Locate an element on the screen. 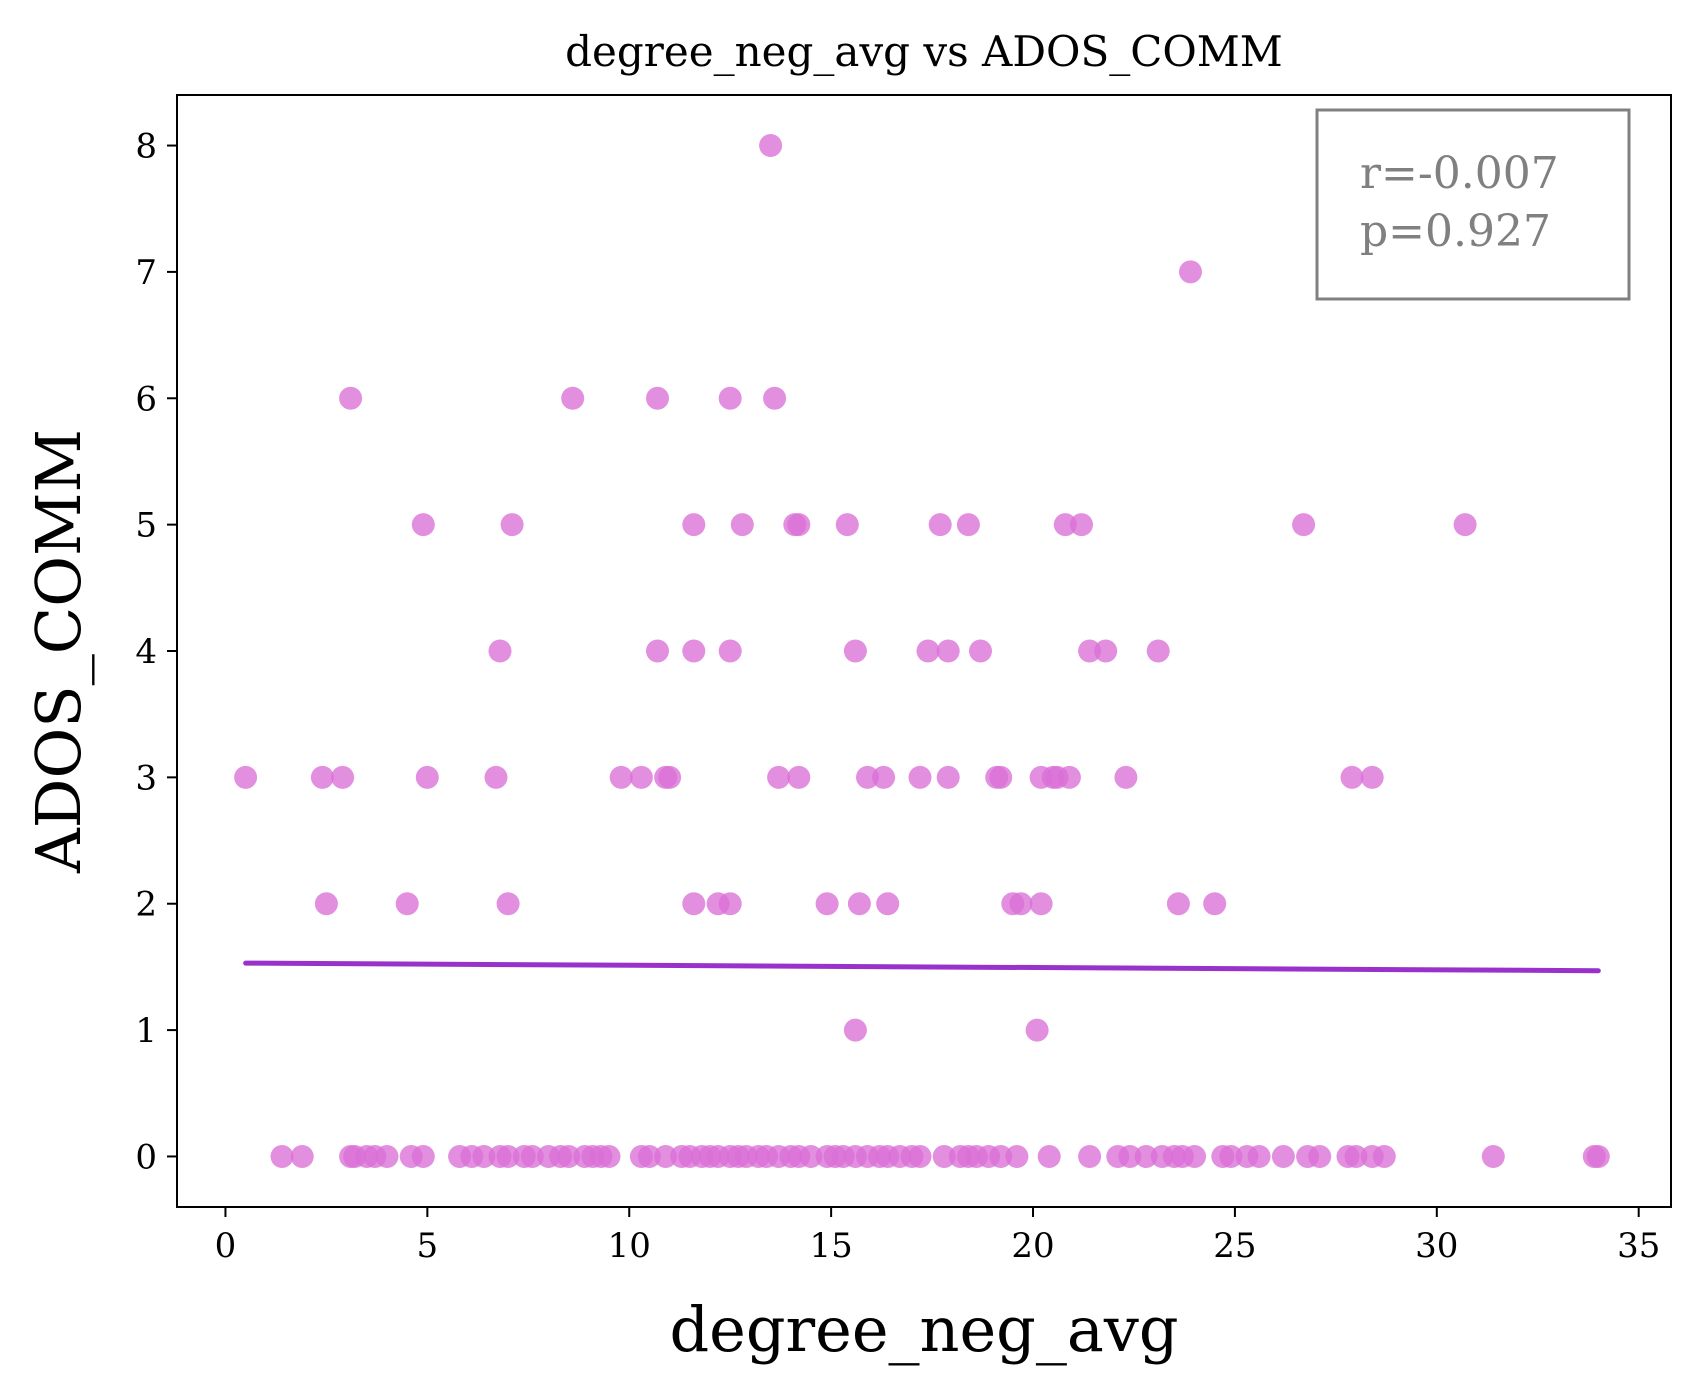  y-tick-label: 8 is located at coordinates (146, 147).